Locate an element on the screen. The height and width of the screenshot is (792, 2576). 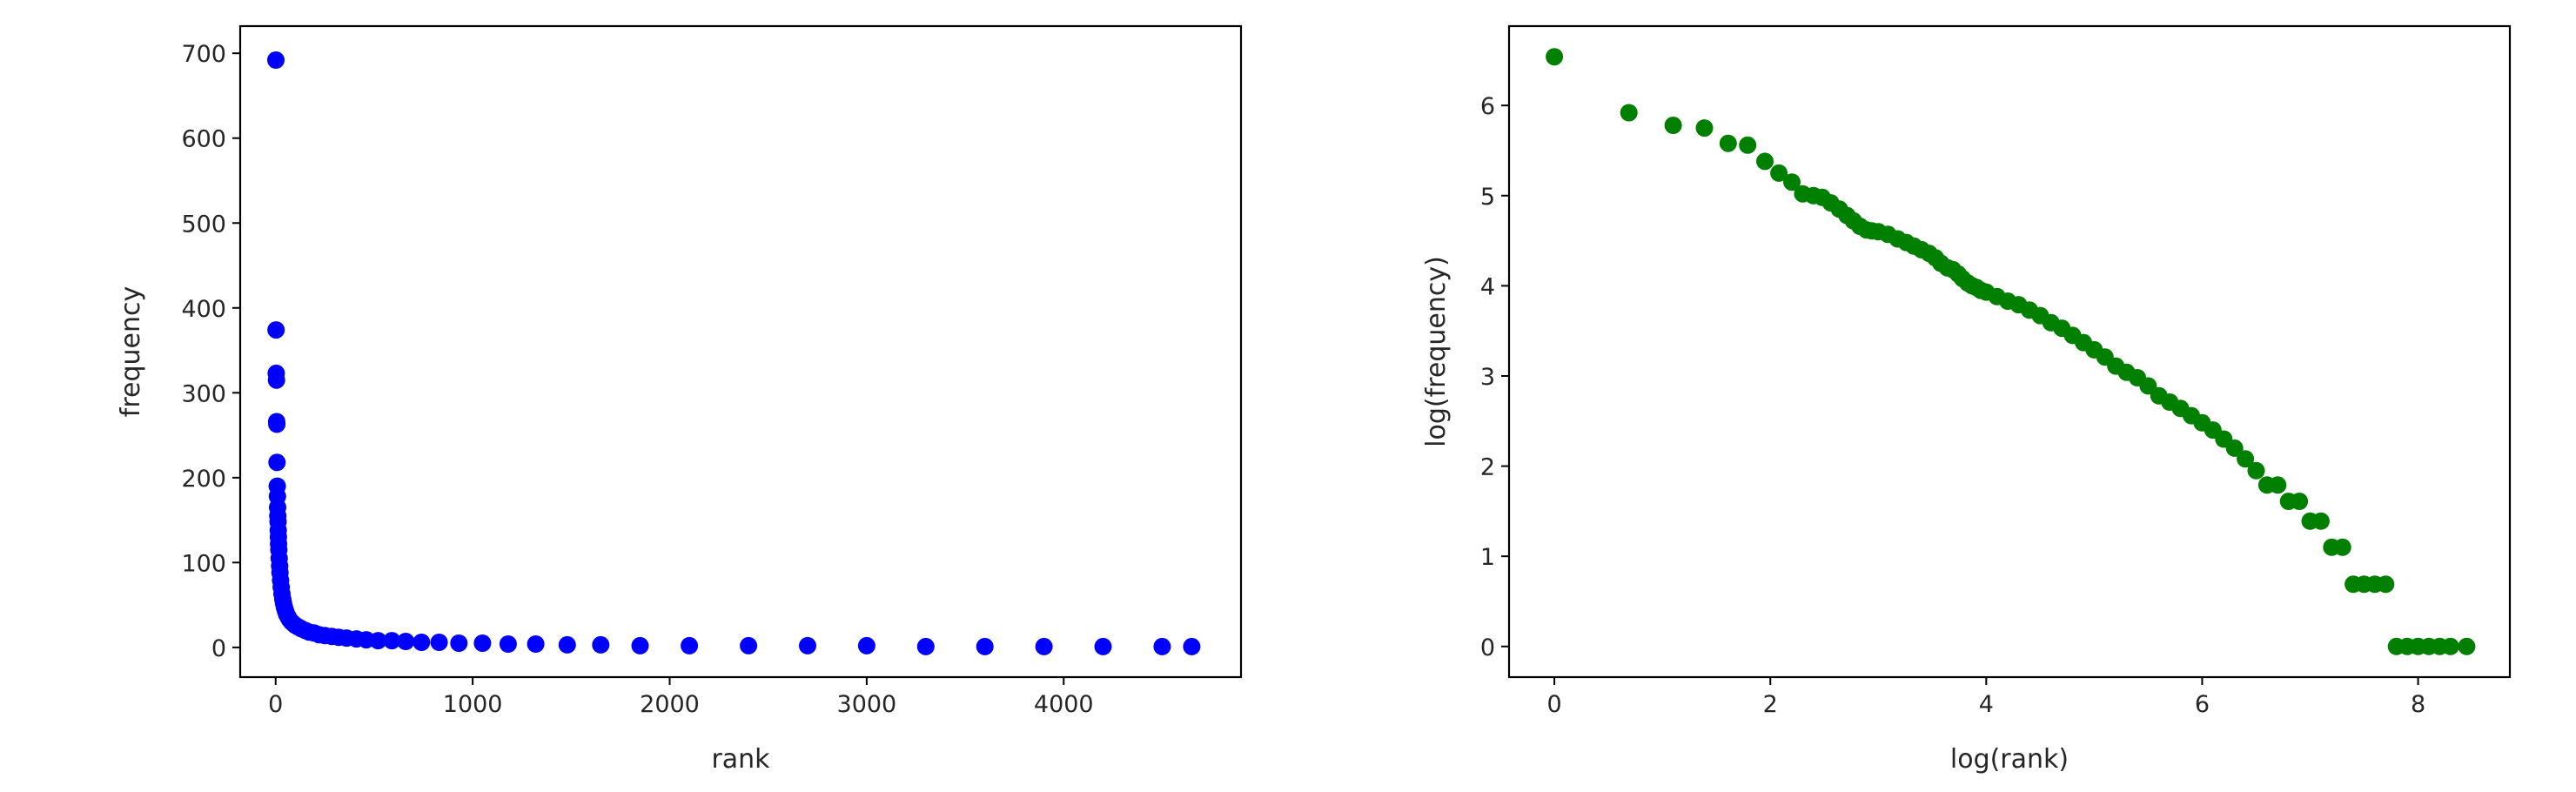
x-axis-ticks: 0 2 4 6 8 is located at coordinates (1986, 697).